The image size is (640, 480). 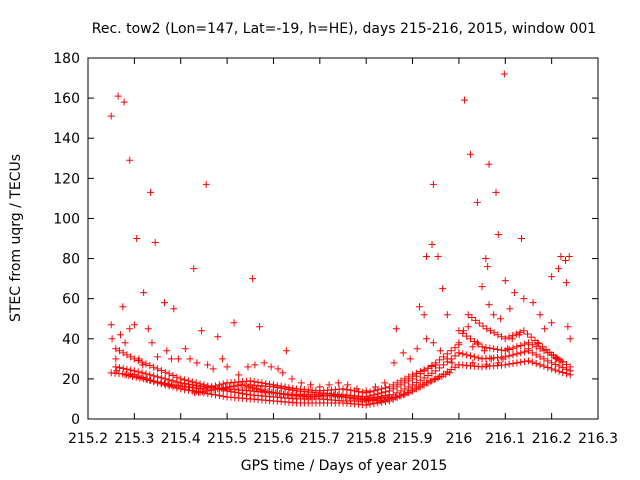 I want to click on y-axis-label: STEC from uqrg / TECUs, so click(x=16, y=238).